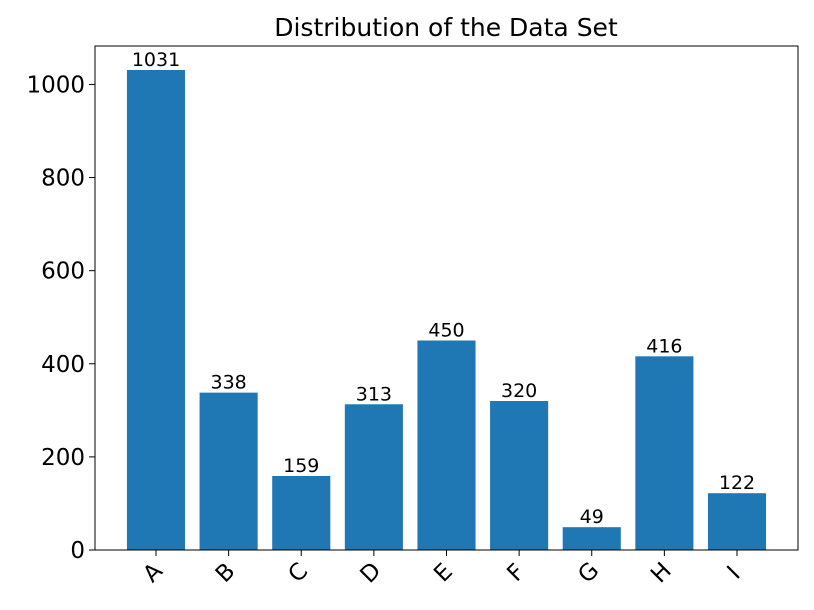 This screenshot has width=814, height=610. What do you see at coordinates (592, 517) in the screenshot?
I see `value-label: 49` at bounding box center [592, 517].